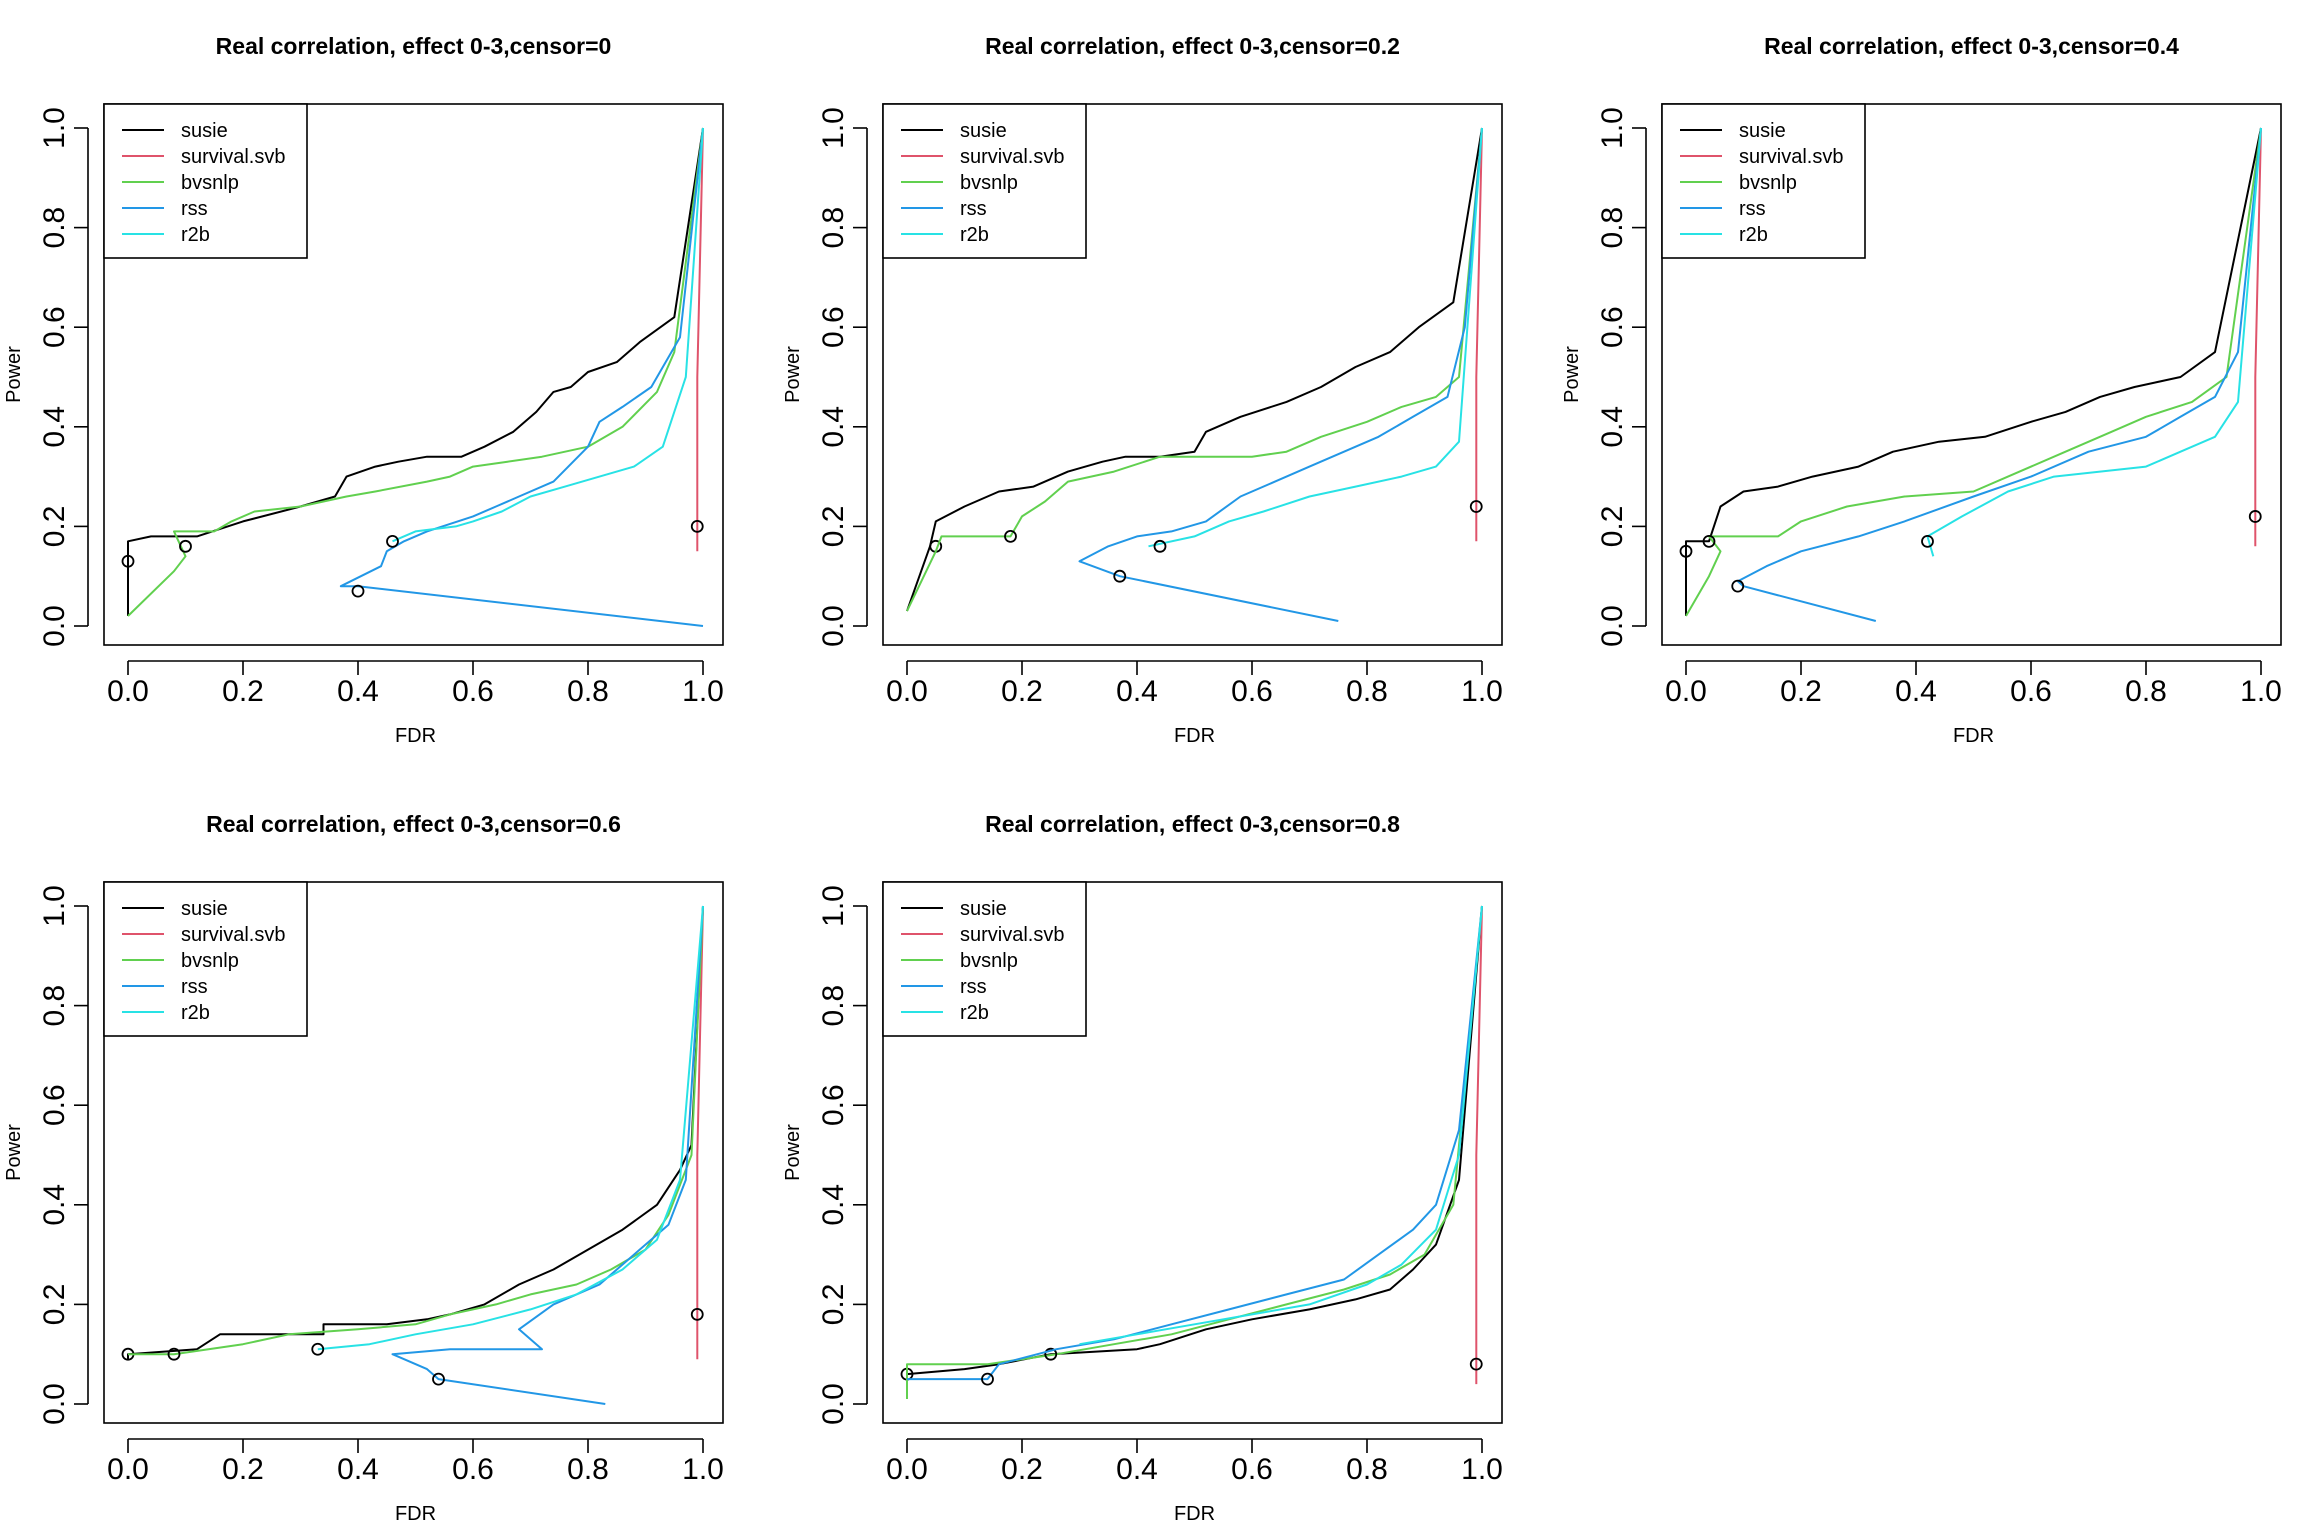 This screenshot has height=1536, width=2304. What do you see at coordinates (1192, 46) in the screenshot?
I see `chart-title: Real correlation, effect 0-3,censor=0.2` at bounding box center [1192, 46].